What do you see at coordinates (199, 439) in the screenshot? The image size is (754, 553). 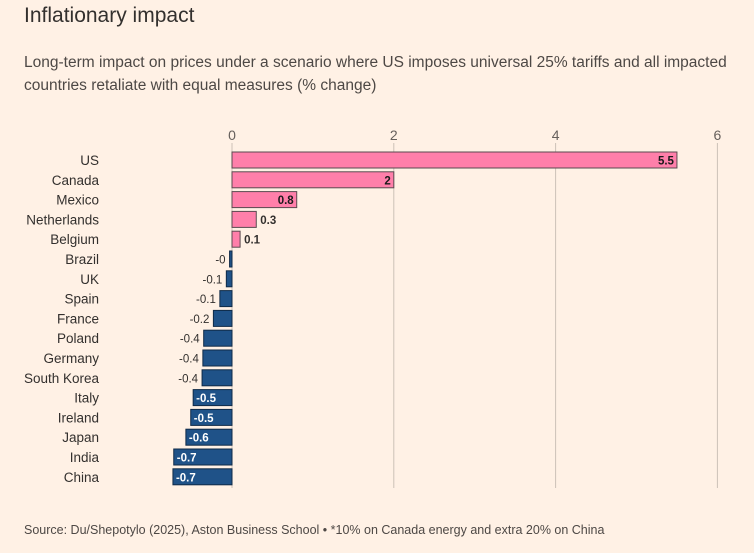 I see `value-label: -0.6` at bounding box center [199, 439].